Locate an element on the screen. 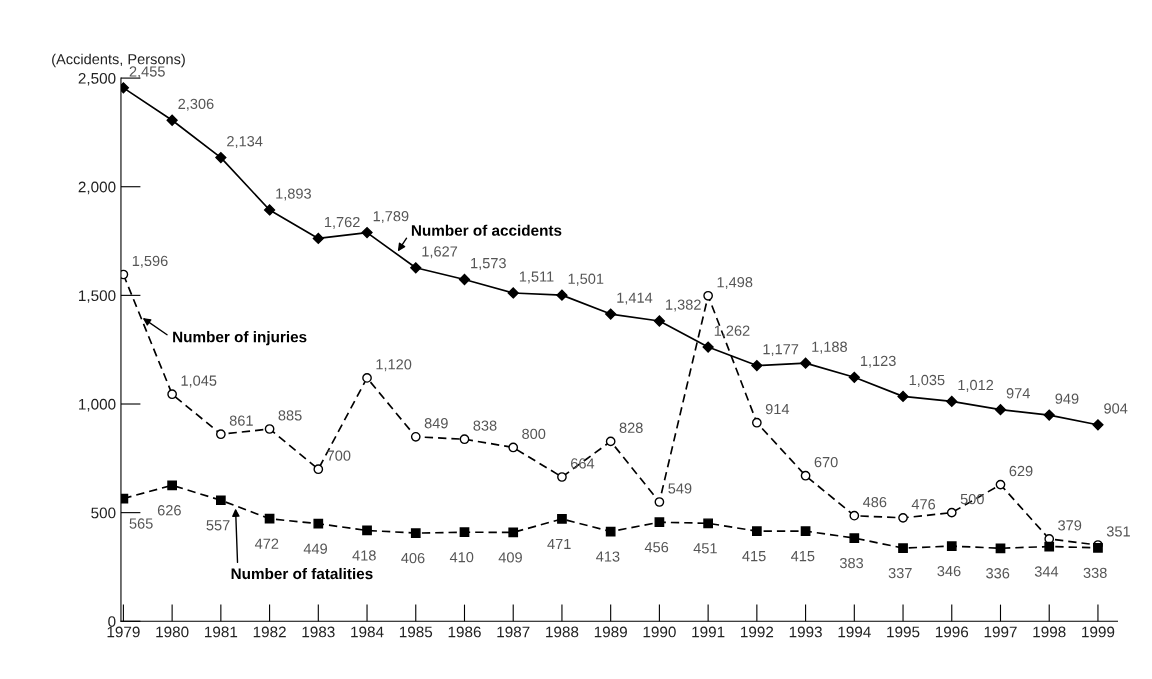 Image resolution: width=1152 pixels, height=679 pixels. data-label: 1,045 is located at coordinates (199, 381).